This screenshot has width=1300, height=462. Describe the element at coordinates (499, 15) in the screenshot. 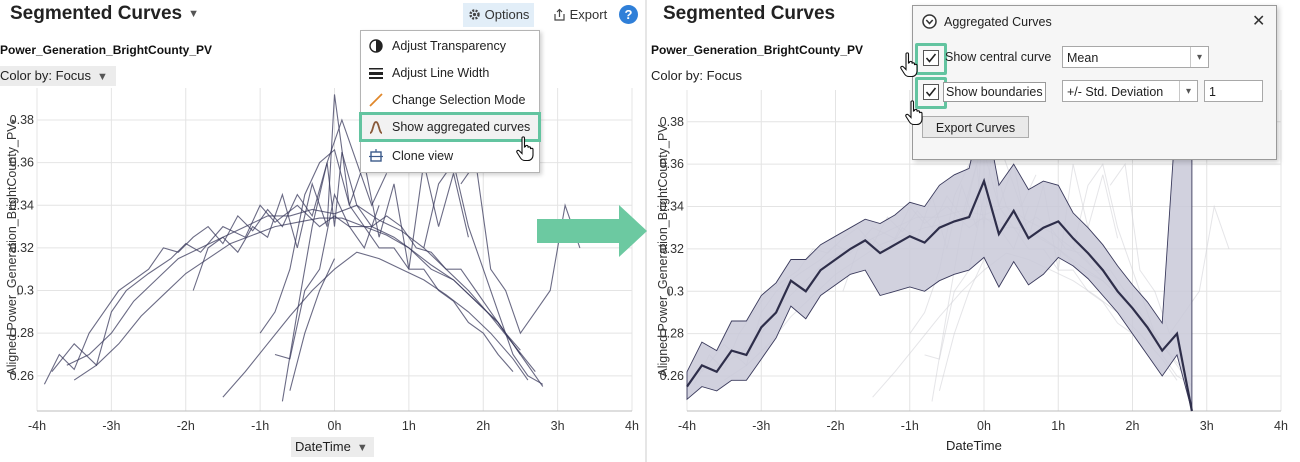

I see `options-button: Options` at that location.